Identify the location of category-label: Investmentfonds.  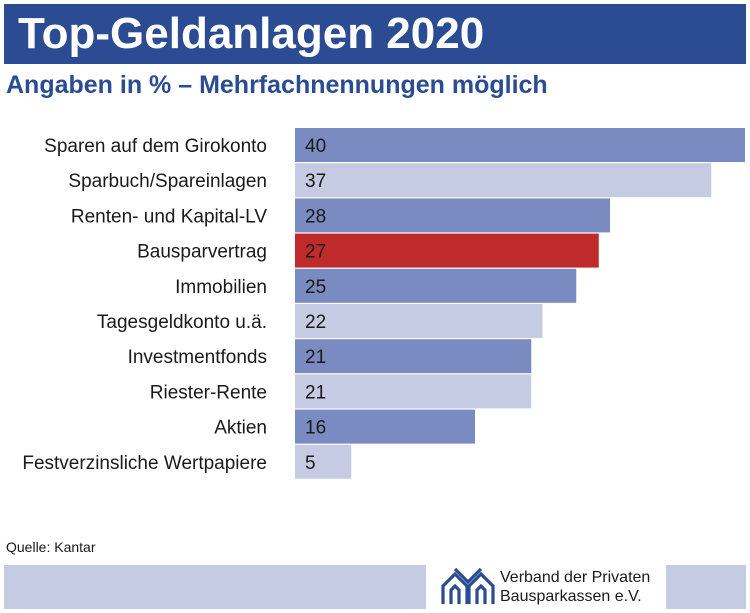
(197, 357).